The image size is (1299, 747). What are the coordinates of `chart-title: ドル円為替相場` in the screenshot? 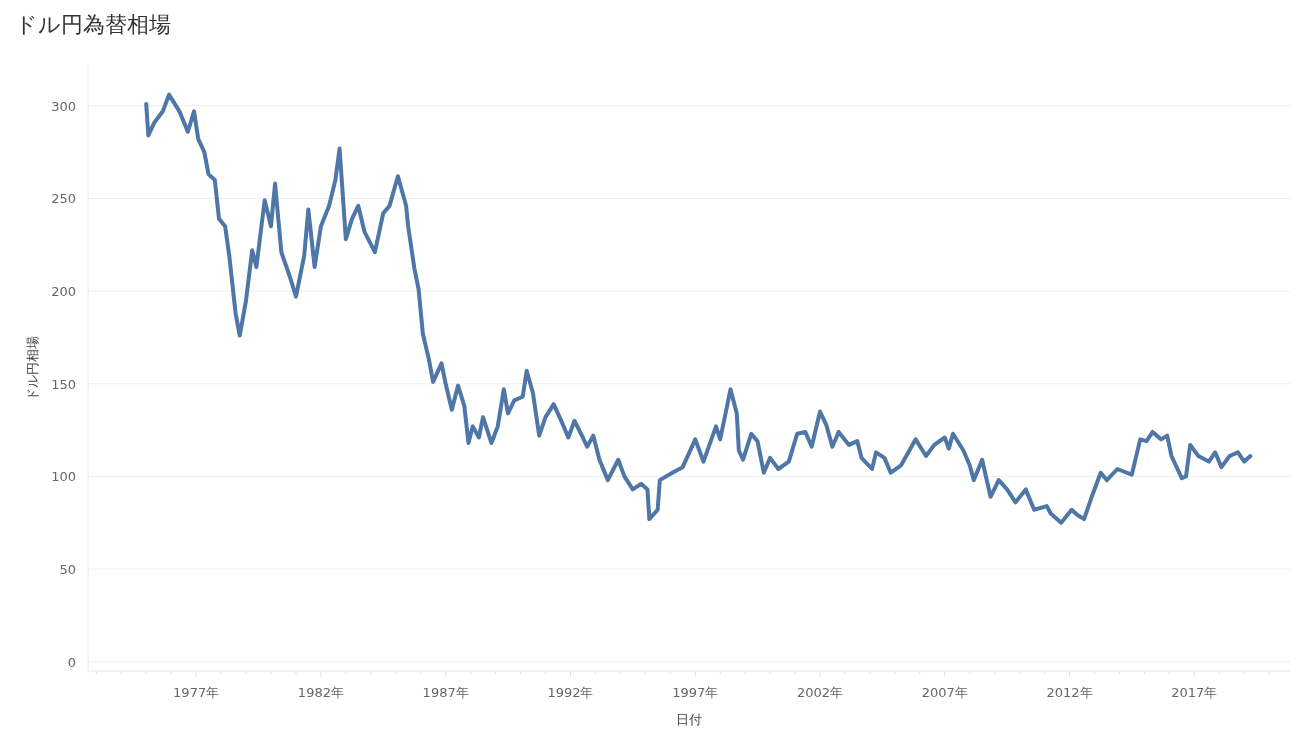 It's located at (93, 24).